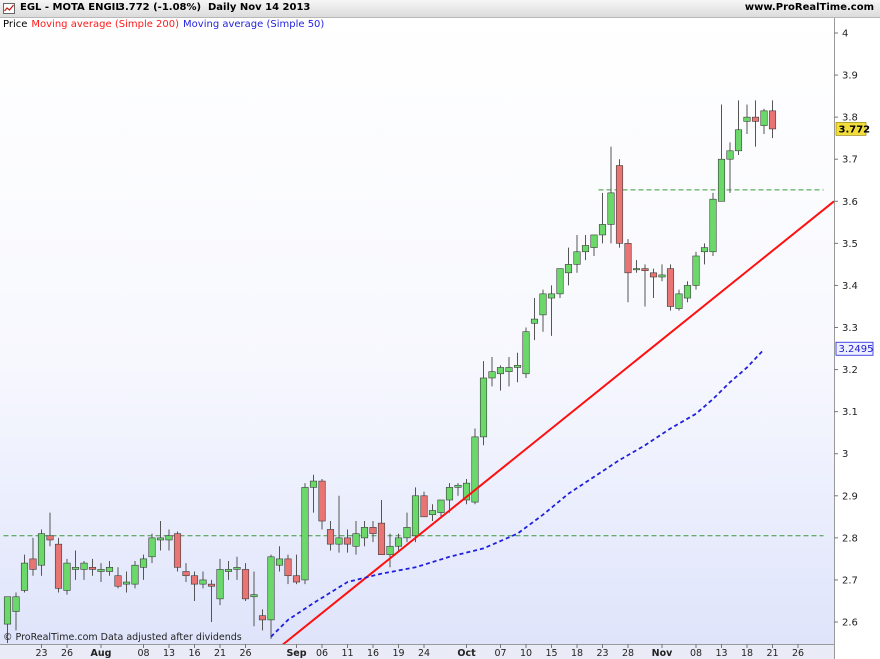 The image size is (880, 659). I want to click on legend-ma200: Moving average (Simple 200), so click(105, 24).